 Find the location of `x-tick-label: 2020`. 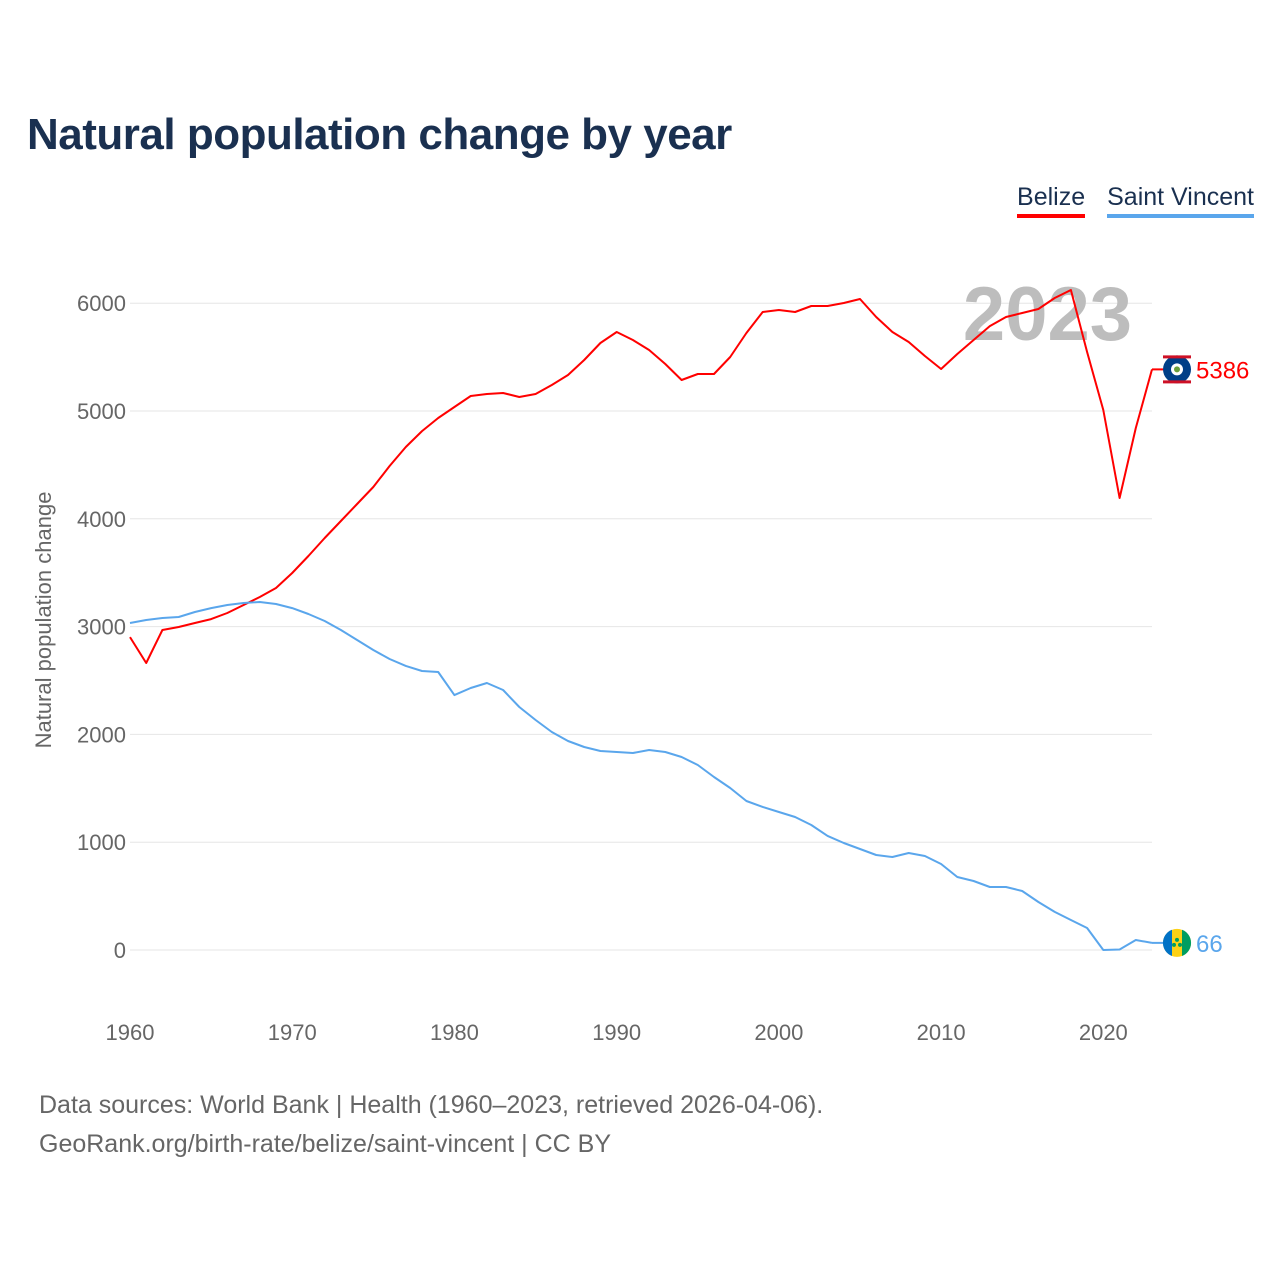

x-tick-label: 2020 is located at coordinates (1103, 1032).